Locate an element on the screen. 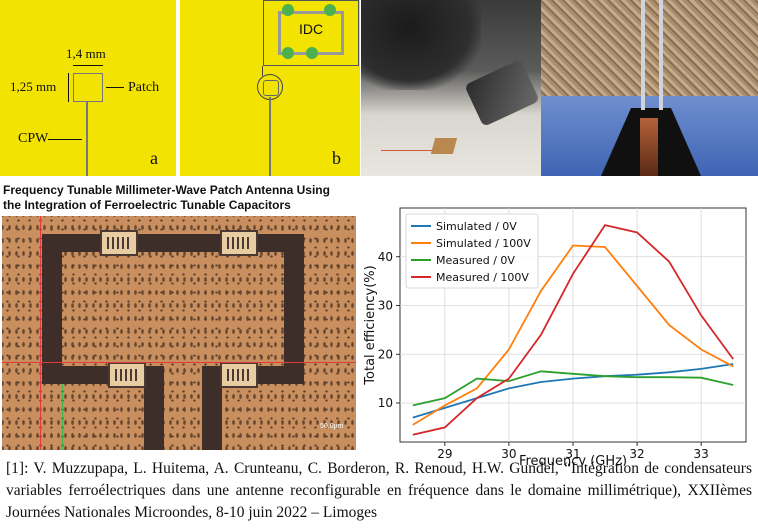  panel-b-layout: IDC b is located at coordinates (270, 88).